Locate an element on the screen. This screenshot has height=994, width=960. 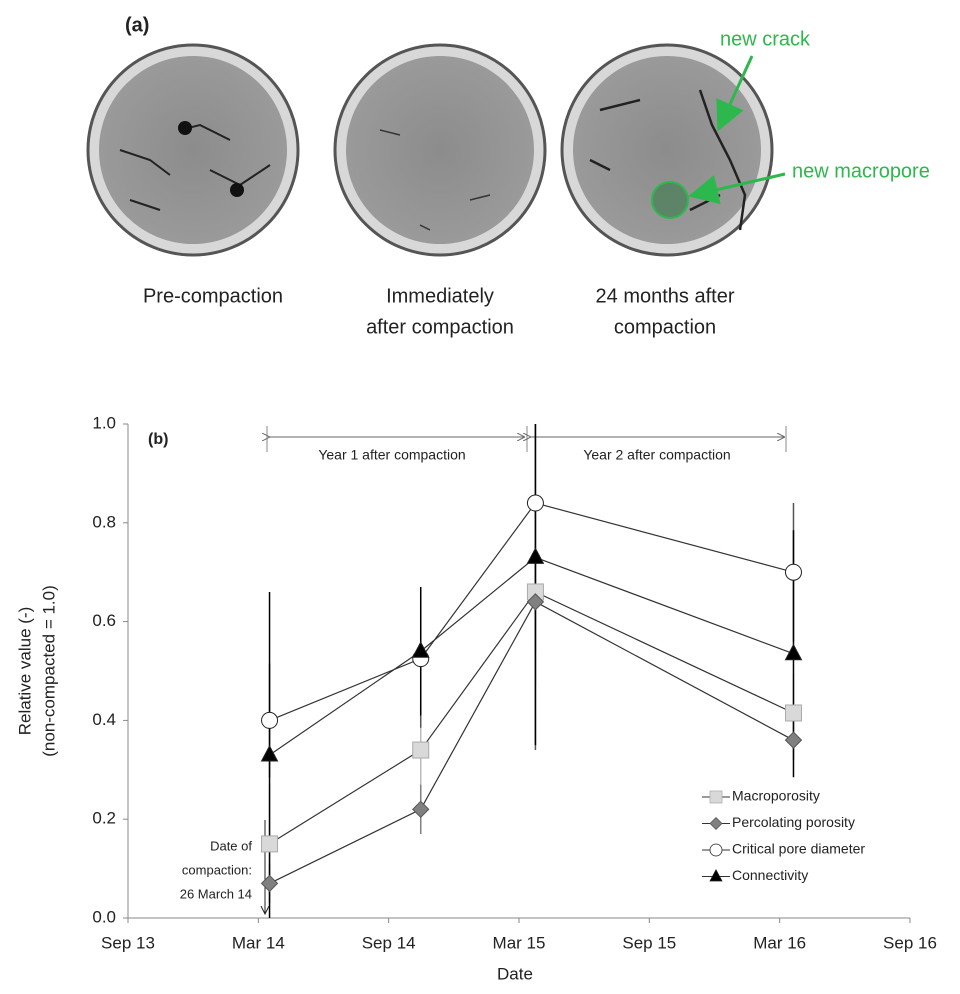
compaction-note: Date of compaction: 26 March 14 is located at coordinates (216, 869).